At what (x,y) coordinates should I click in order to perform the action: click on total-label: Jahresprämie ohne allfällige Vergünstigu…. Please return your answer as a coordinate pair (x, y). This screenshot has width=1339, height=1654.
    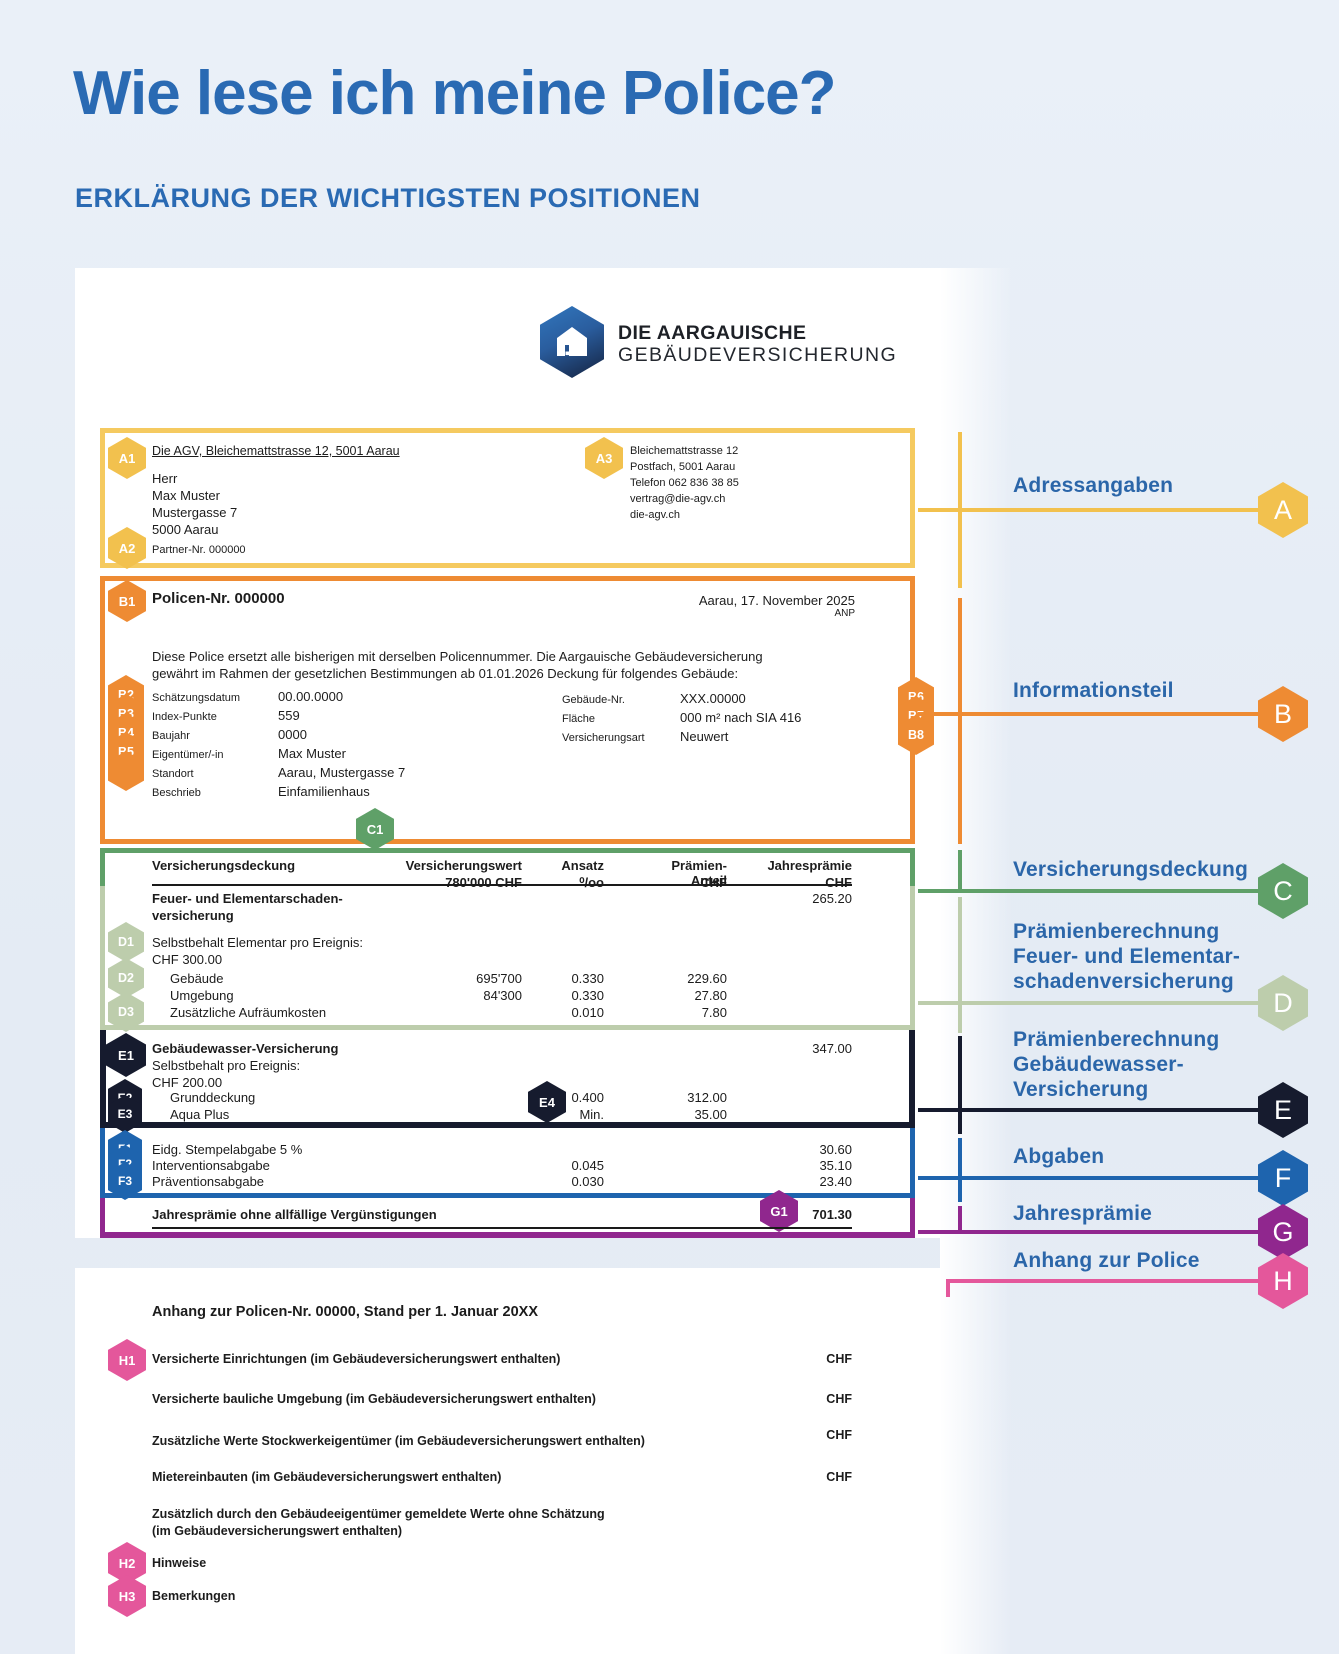
    Looking at the image, I should click on (294, 1214).